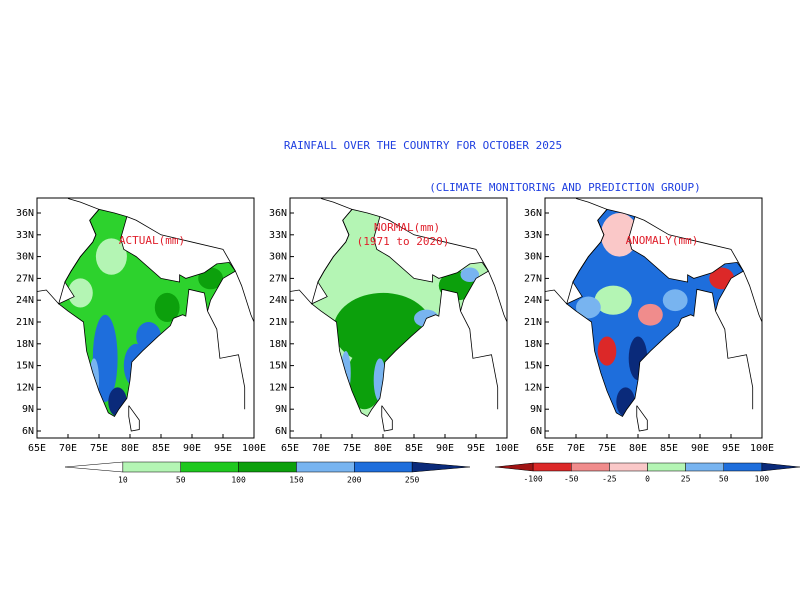 Image resolution: width=800 pixels, height=600 pixels. What do you see at coordinates (662, 240) in the screenshot?
I see `panel-label: ANOMALY(mm)` at bounding box center [662, 240].